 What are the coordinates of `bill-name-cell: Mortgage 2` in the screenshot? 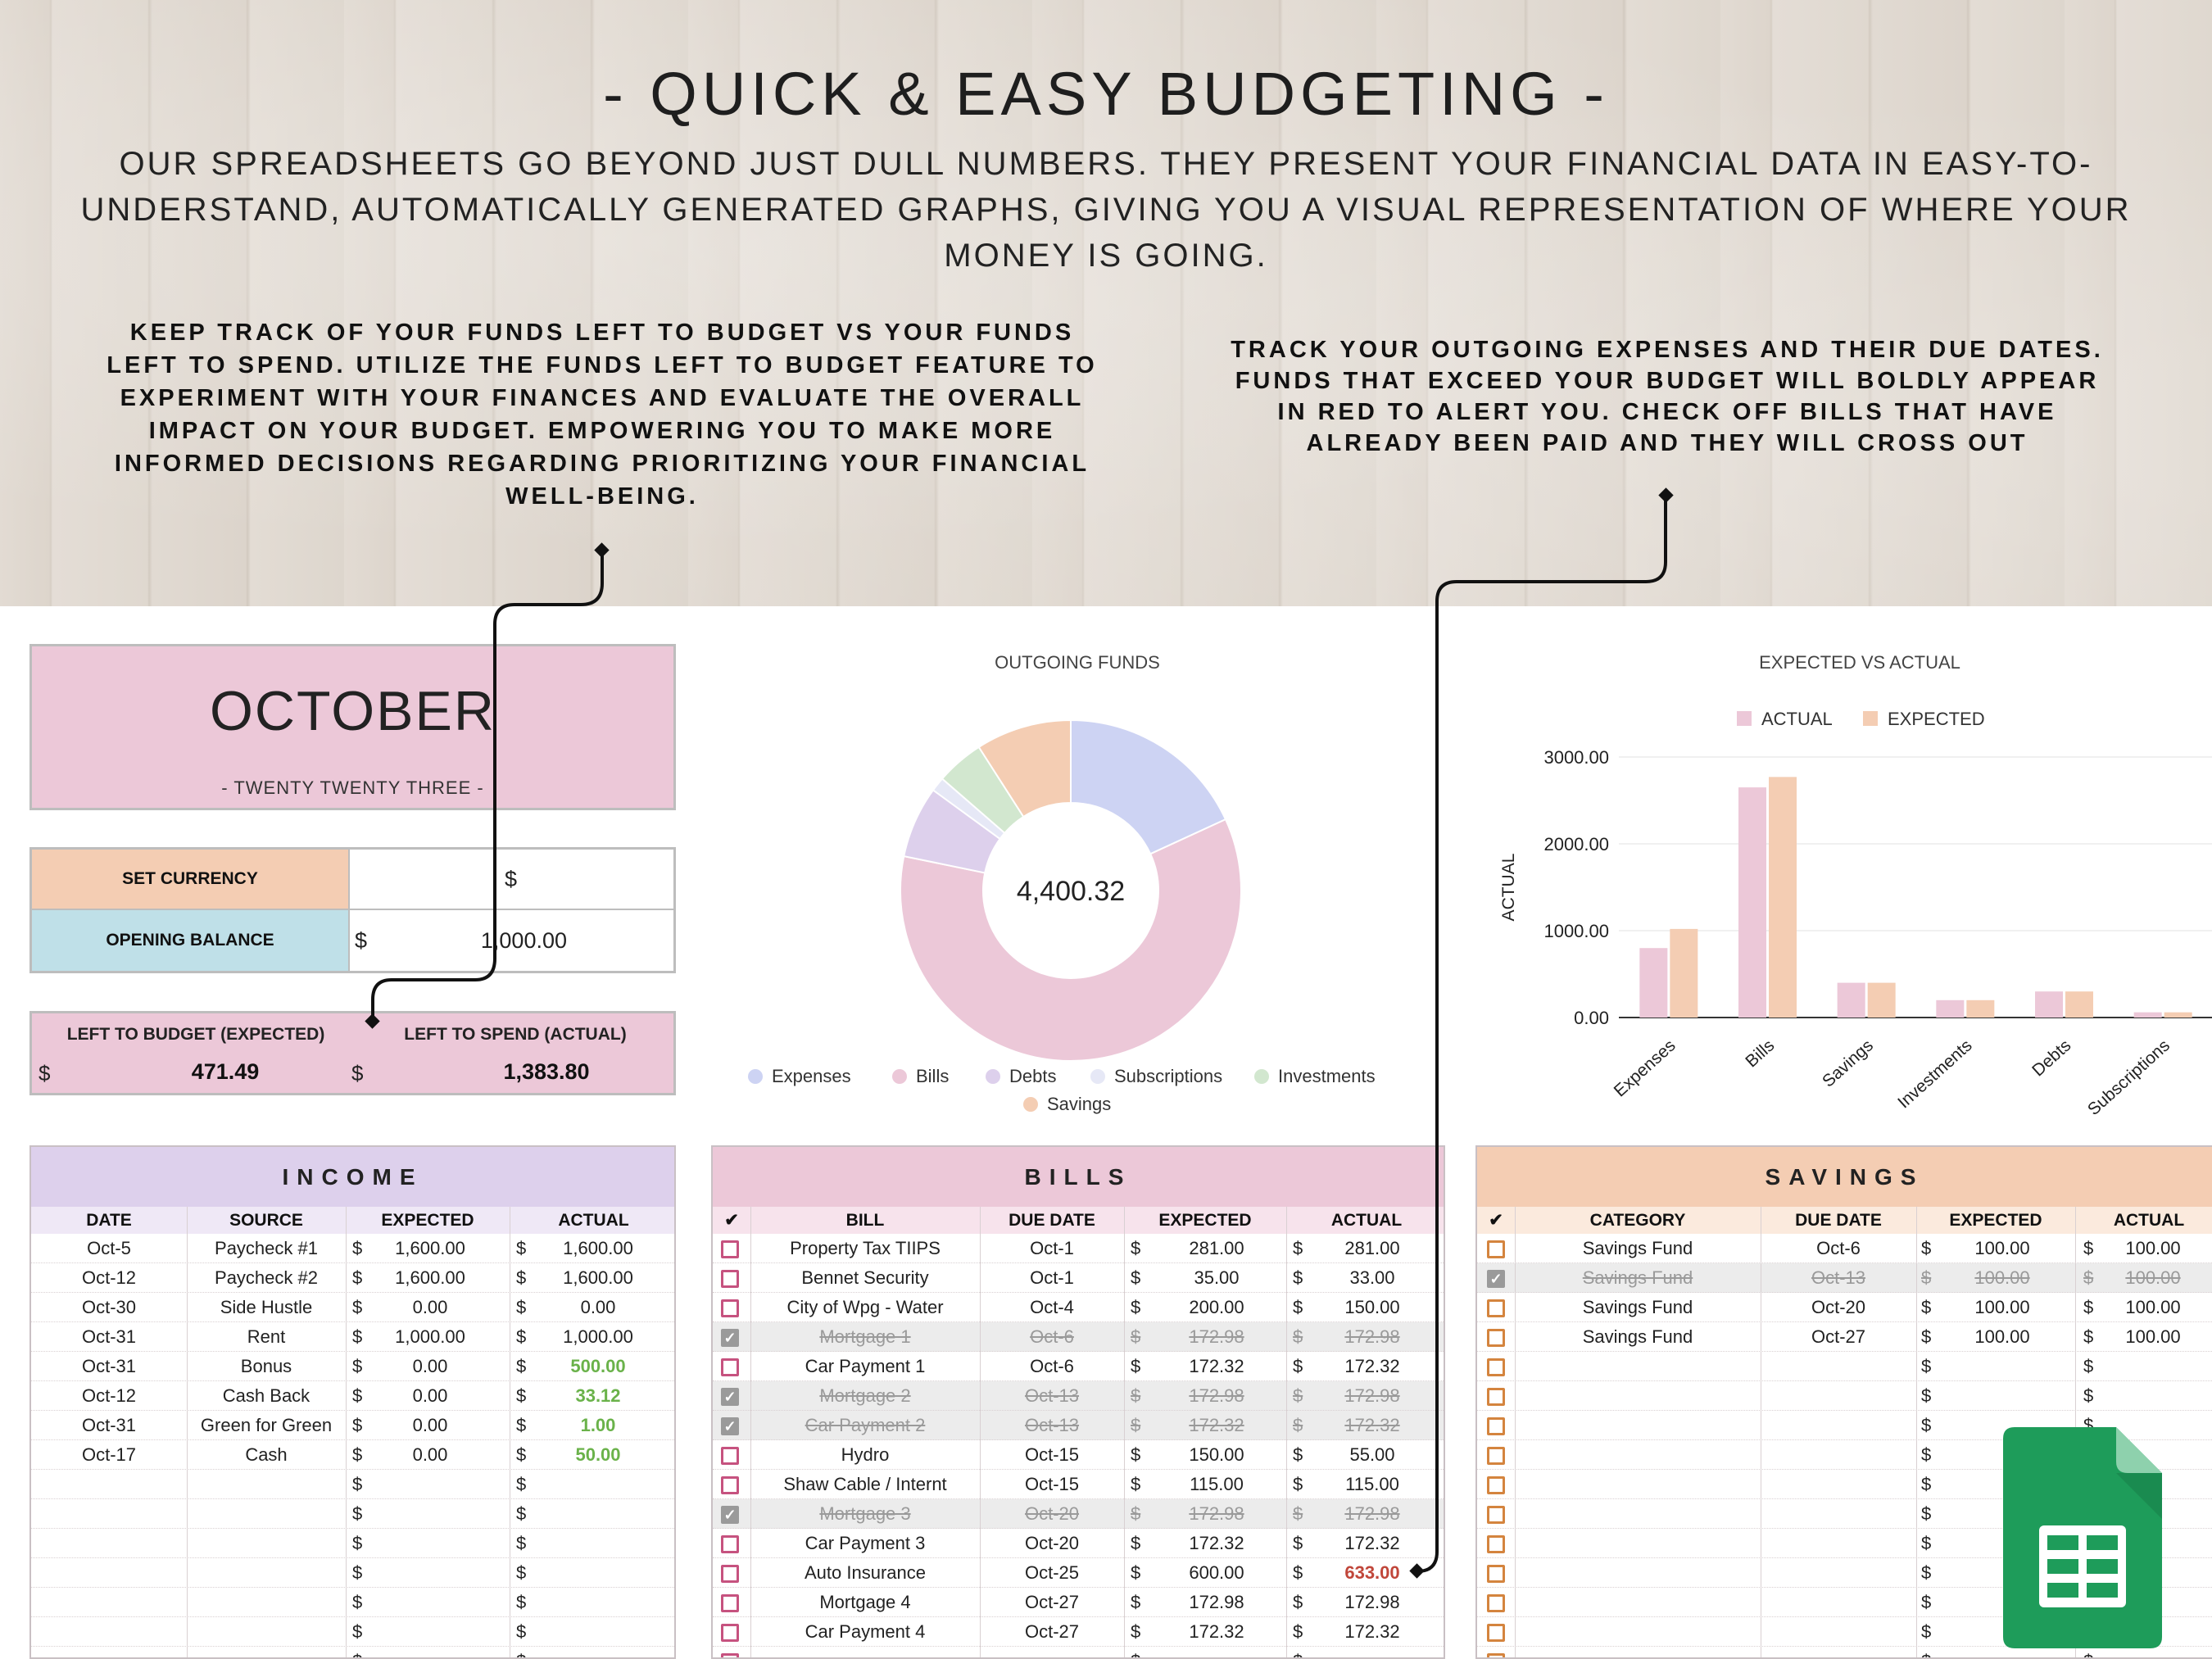 It's located at (865, 1395).